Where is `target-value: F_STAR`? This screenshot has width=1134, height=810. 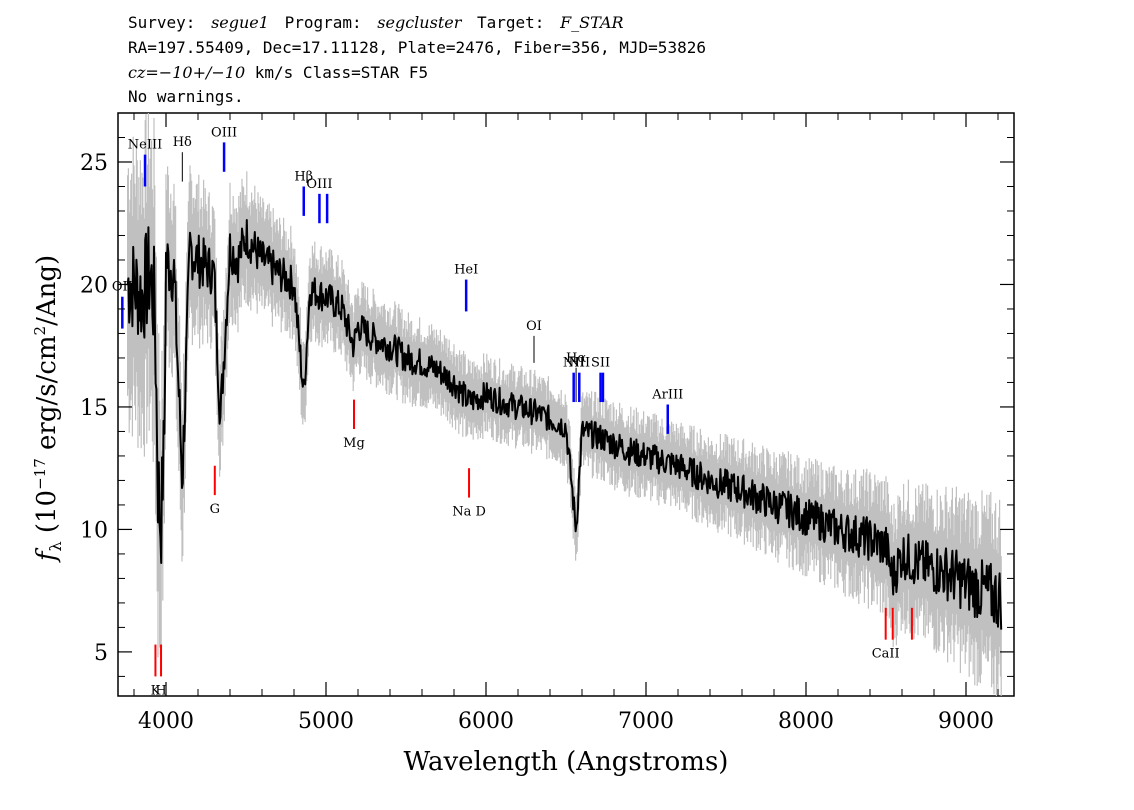
target-value: F_STAR is located at coordinates (591, 22).